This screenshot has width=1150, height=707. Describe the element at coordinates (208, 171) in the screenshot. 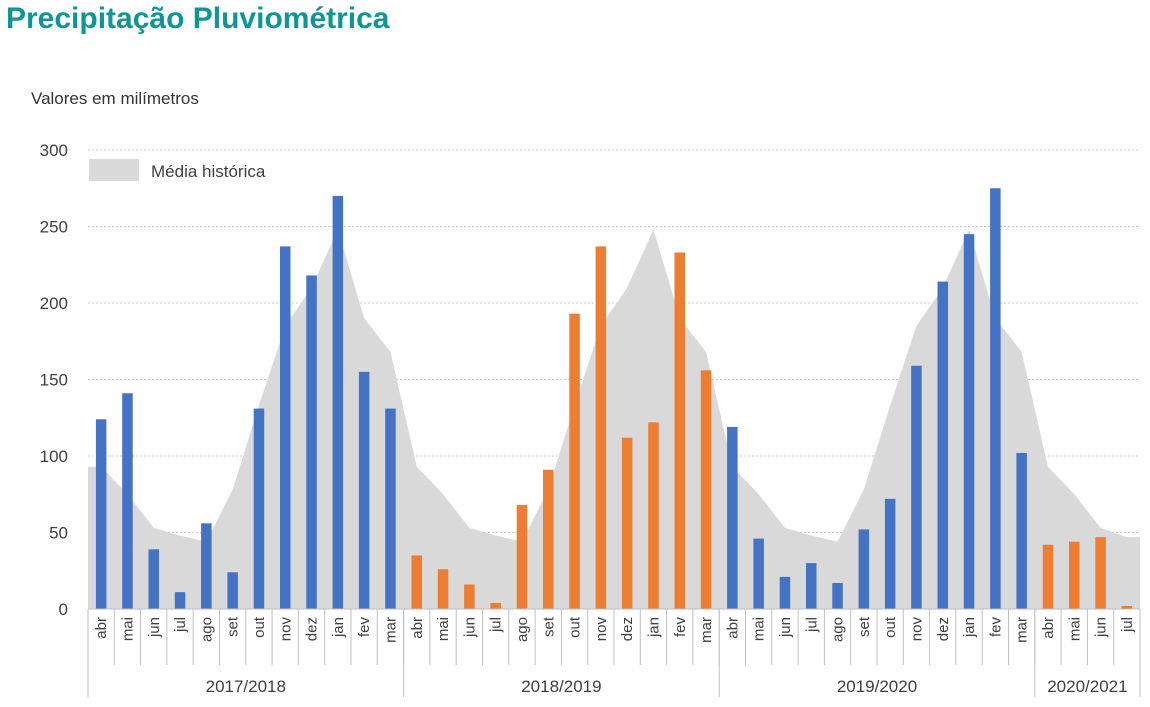

I see `legend-label: Média histórica` at that location.